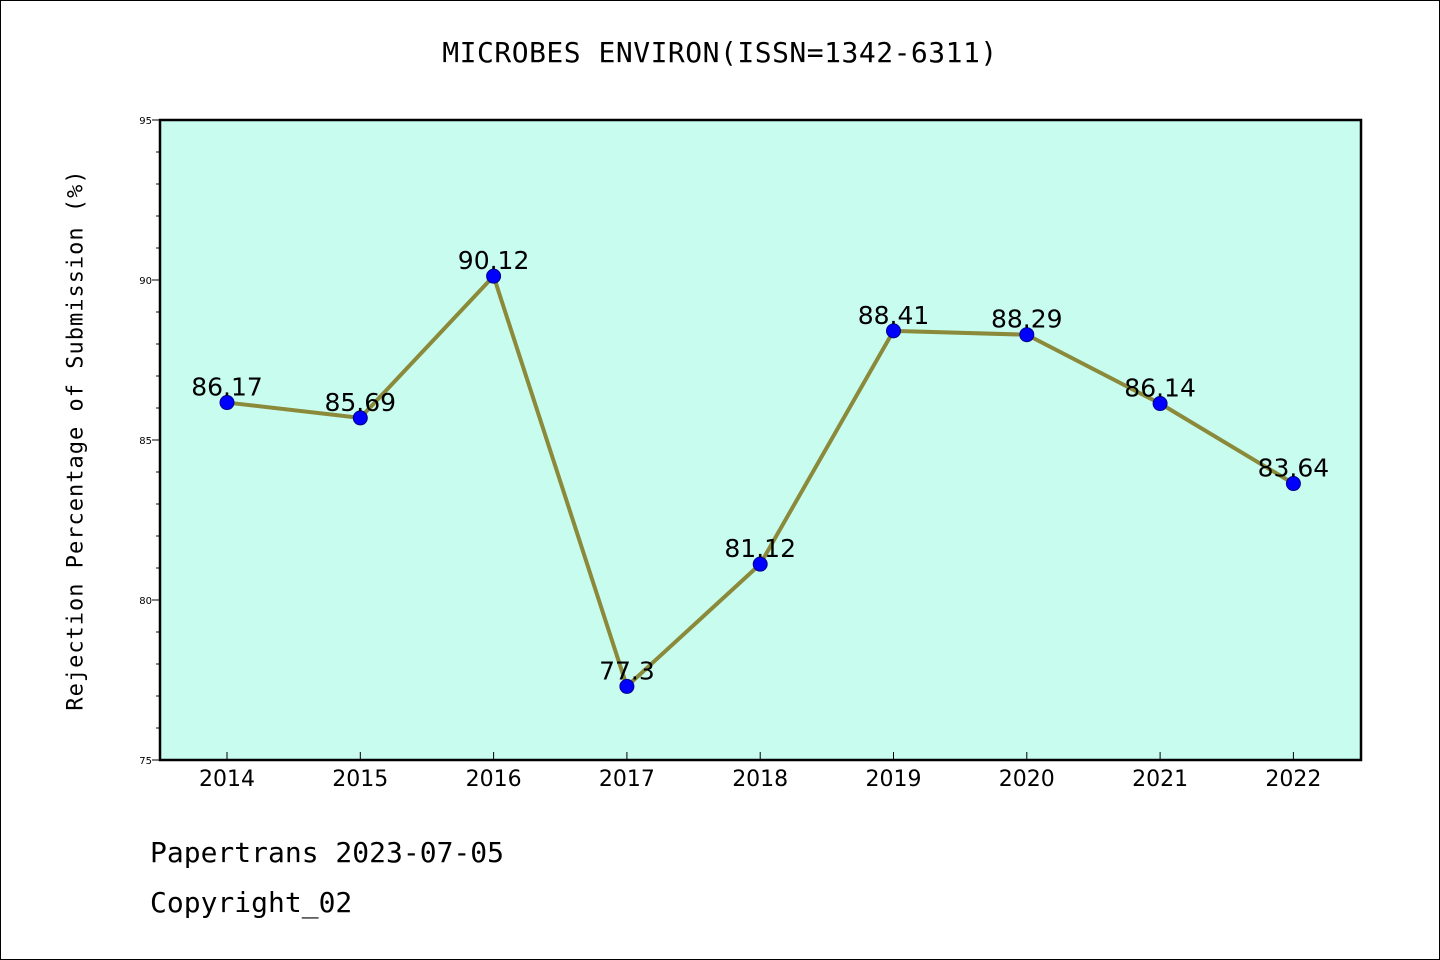  Describe the element at coordinates (145, 281) in the screenshot. I see `y-tick-label: 90` at that location.